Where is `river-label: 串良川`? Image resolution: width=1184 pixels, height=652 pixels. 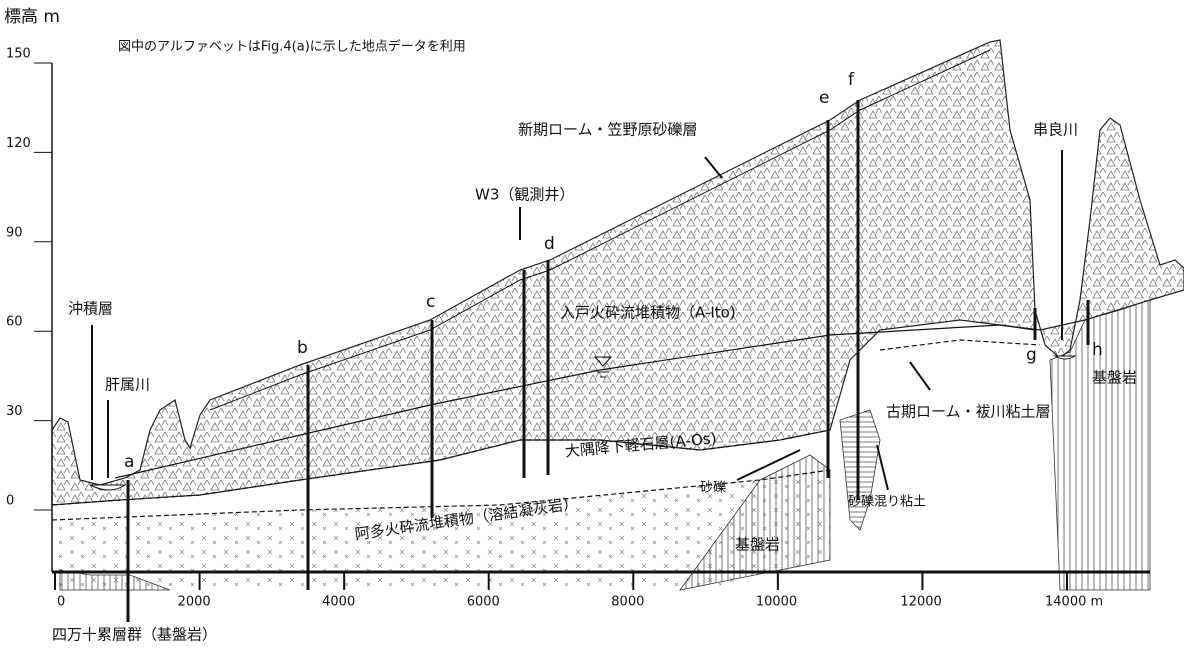 river-label: 串良川 is located at coordinates (1055, 130).